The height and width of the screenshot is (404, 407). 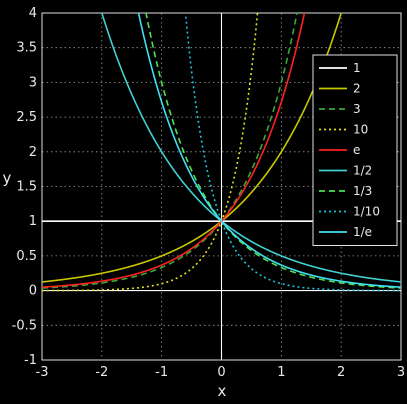 I want to click on x-tick-label: -3, so click(x=42, y=372).